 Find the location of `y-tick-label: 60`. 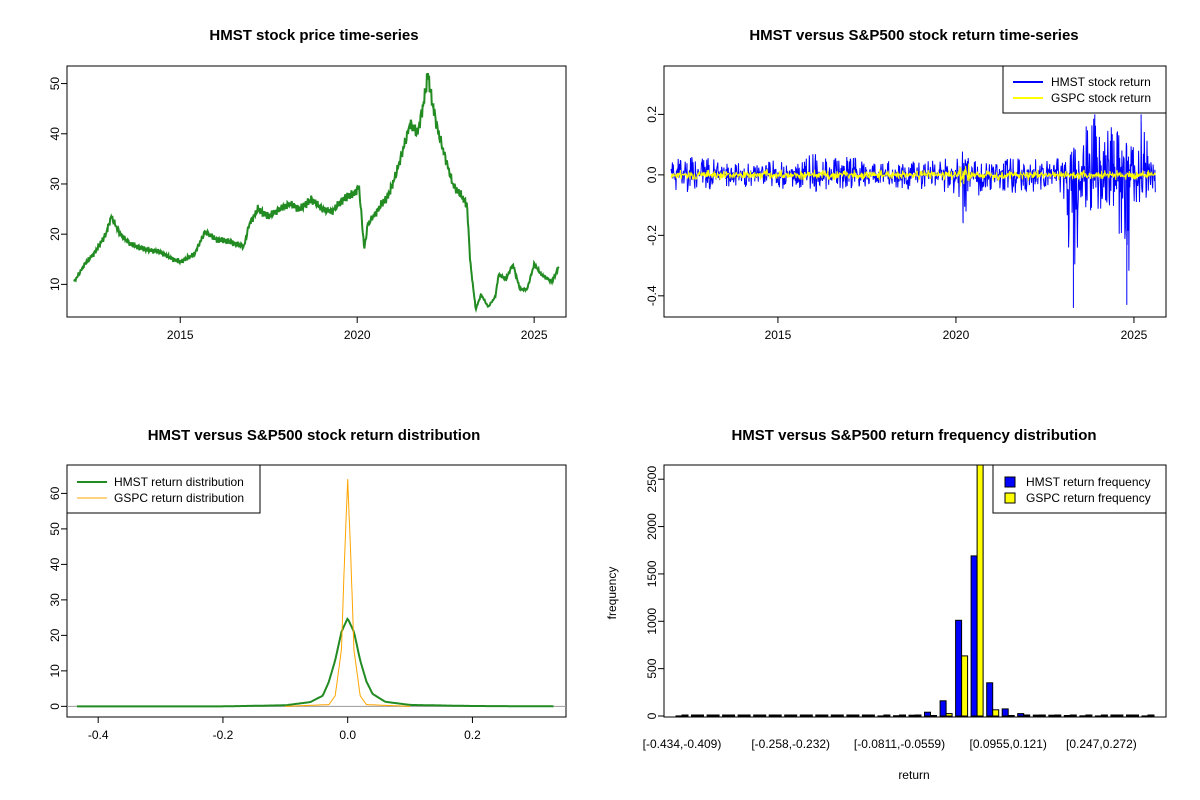

y-tick-label: 60 is located at coordinates (55, 493).